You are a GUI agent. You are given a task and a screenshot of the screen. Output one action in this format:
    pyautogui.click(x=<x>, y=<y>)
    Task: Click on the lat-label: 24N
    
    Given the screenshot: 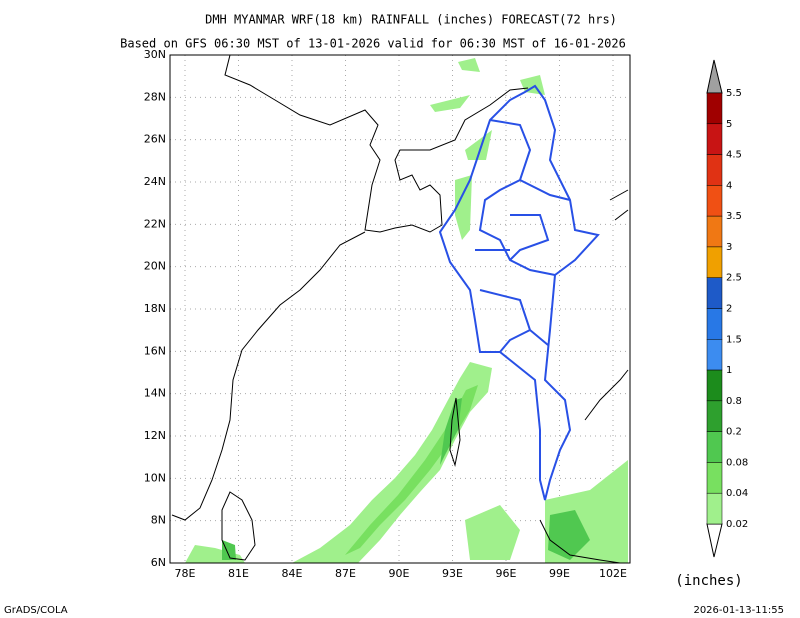 What is the action you would take?
    pyautogui.click(x=155, y=181)
    